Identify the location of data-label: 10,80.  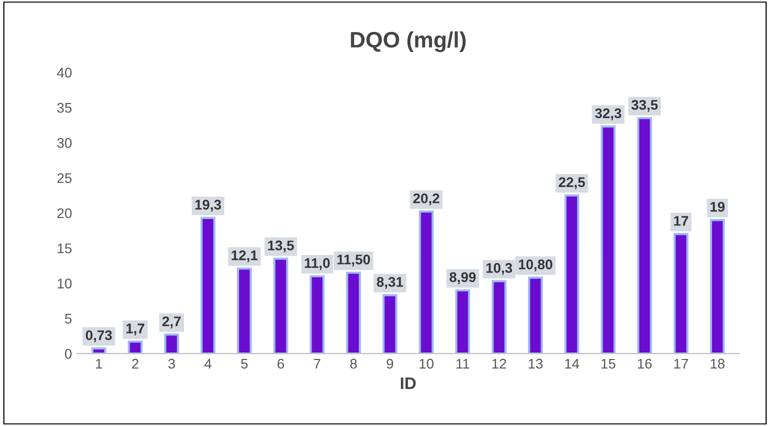
(535, 266).